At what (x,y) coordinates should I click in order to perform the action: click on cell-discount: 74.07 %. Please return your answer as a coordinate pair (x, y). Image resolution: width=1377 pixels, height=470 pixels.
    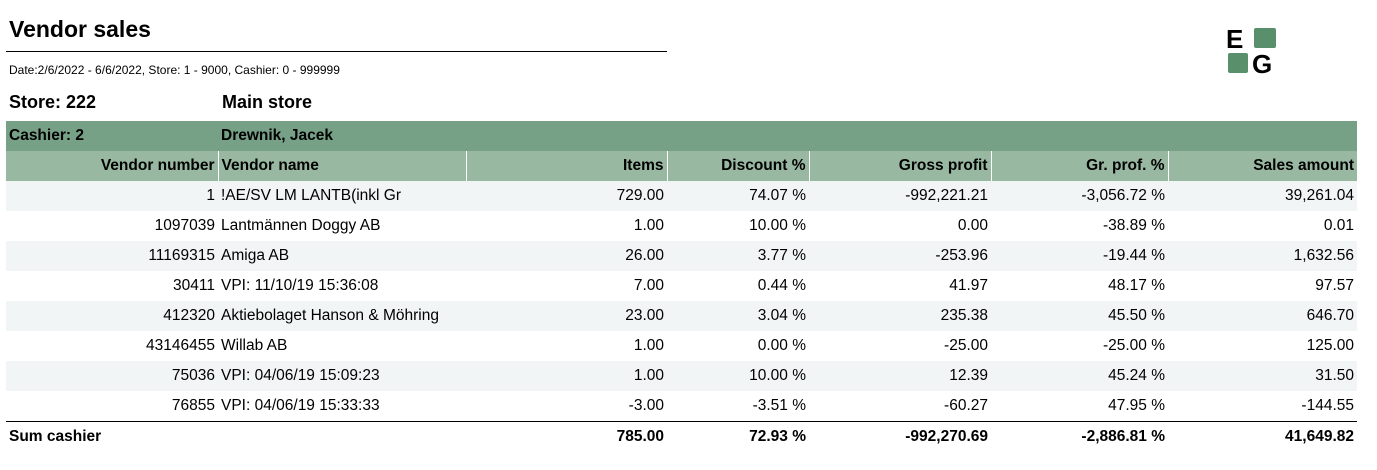
    Looking at the image, I should click on (738, 196).